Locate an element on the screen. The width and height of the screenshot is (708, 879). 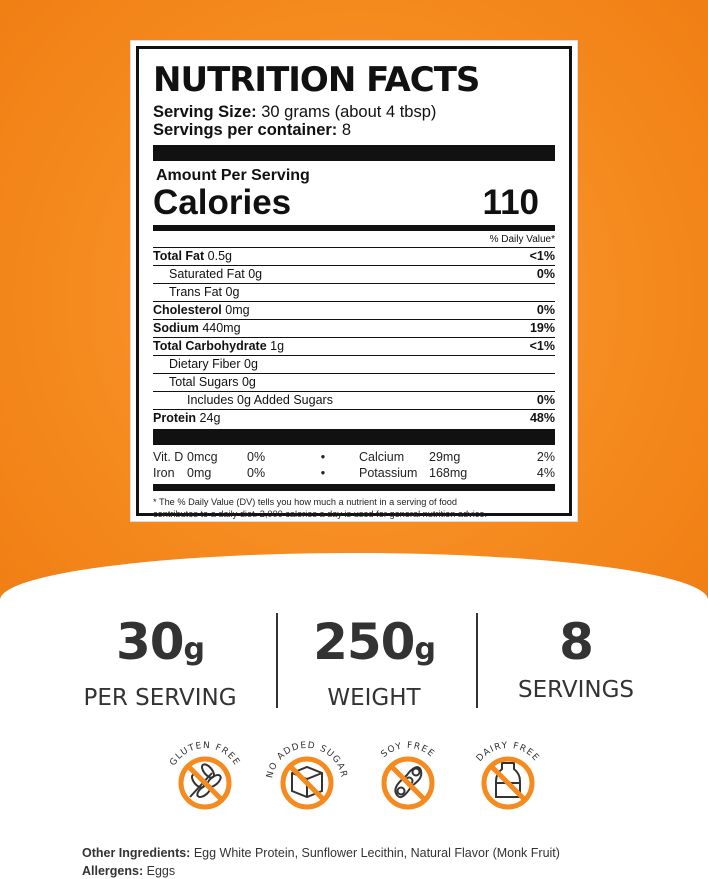
nutrient-row: Total Fat 0.5g <1% is located at coordinates (354, 257).